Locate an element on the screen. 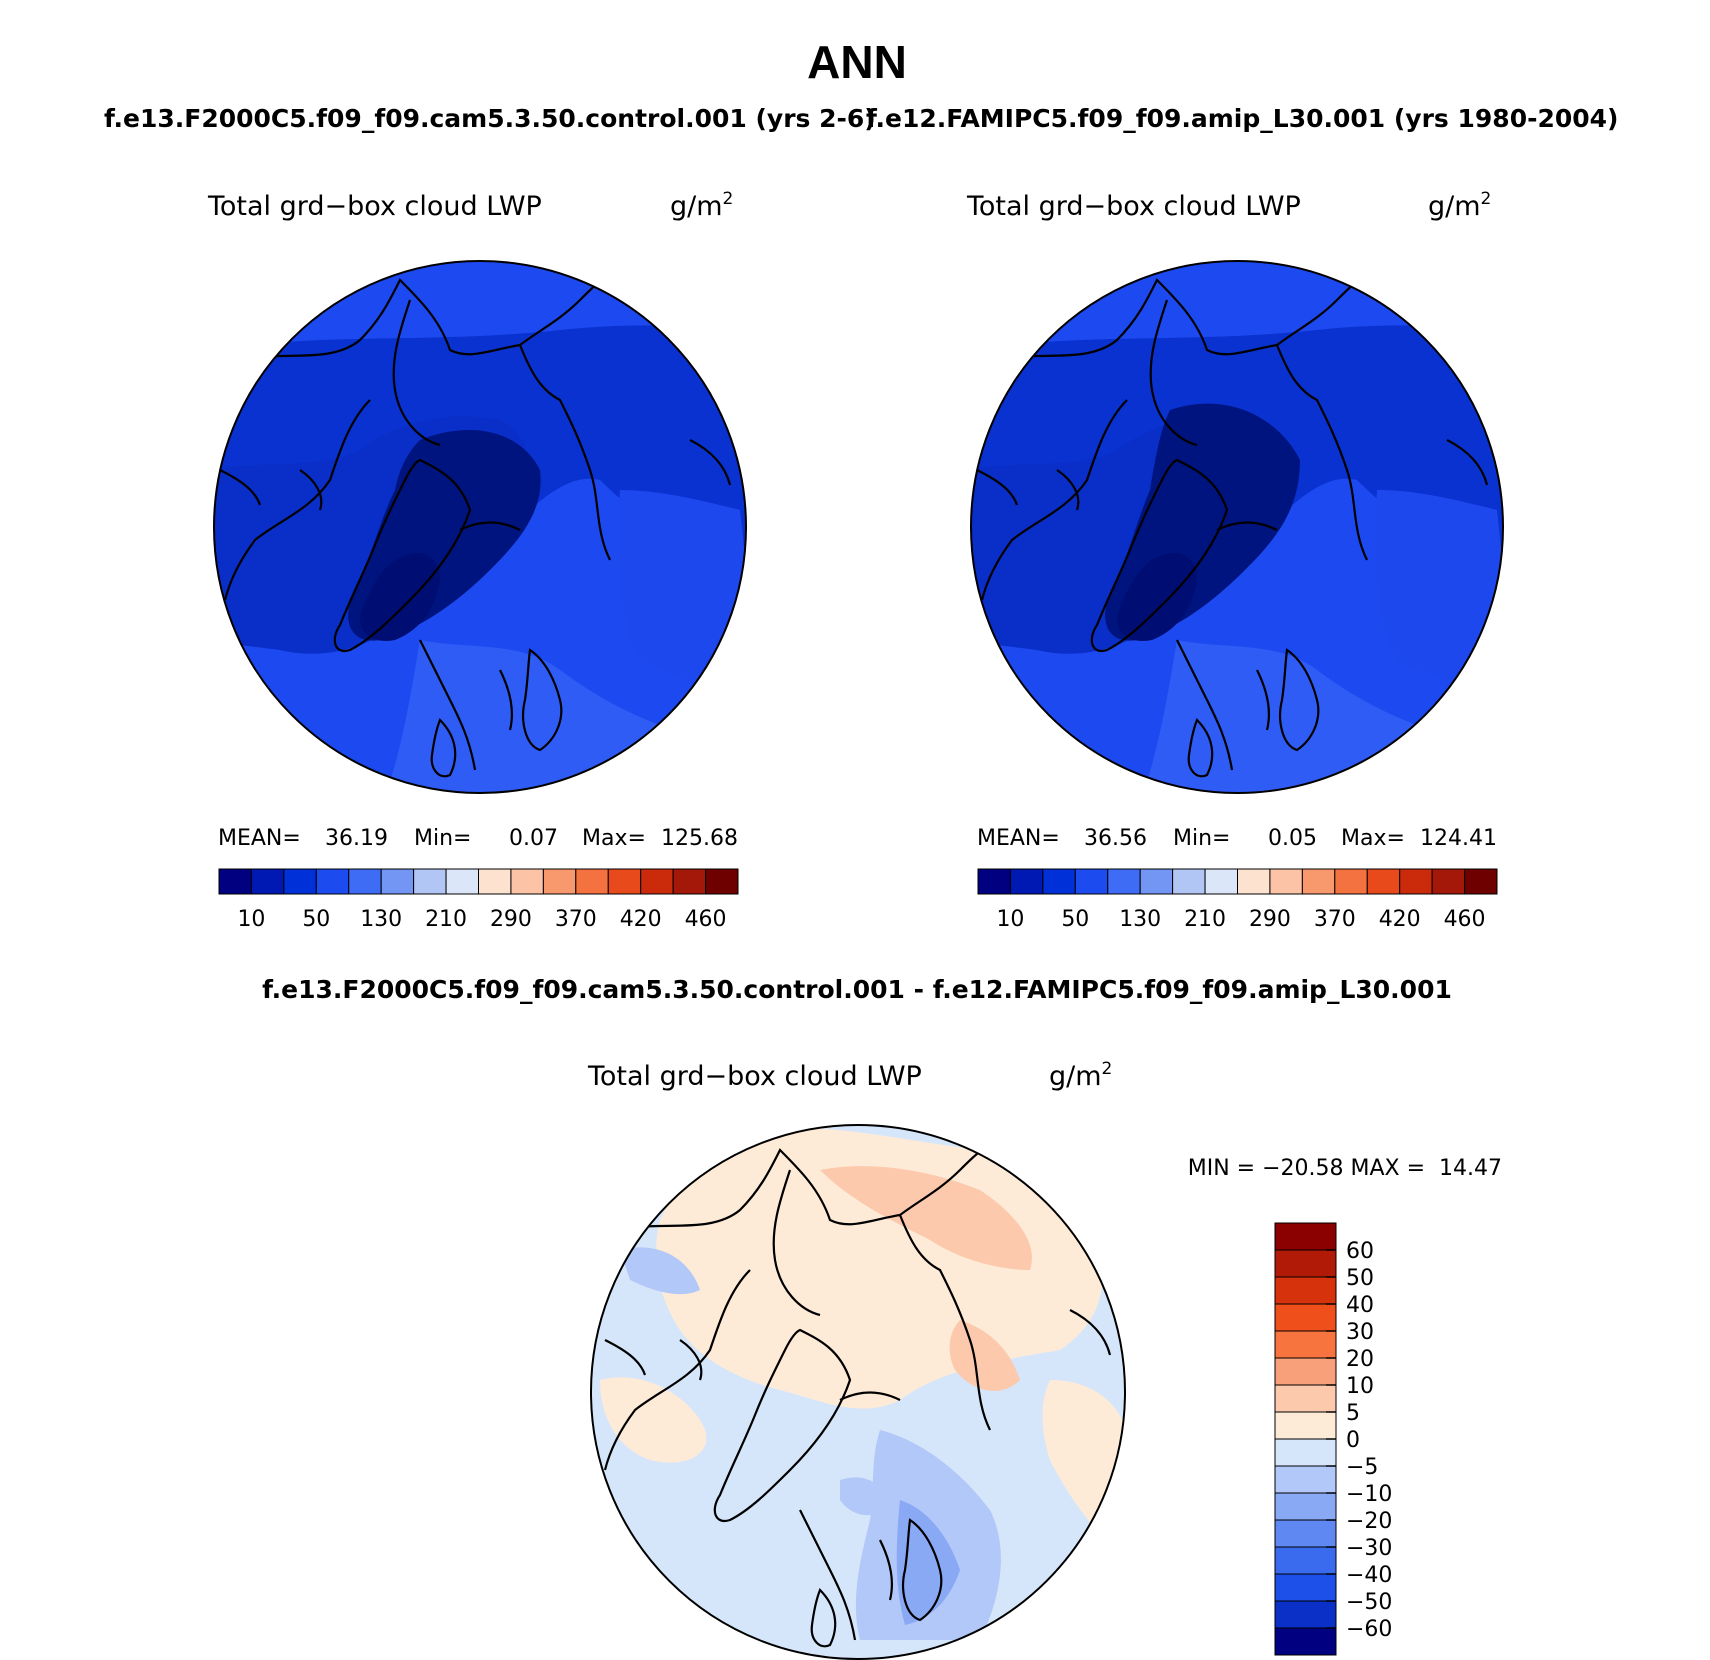  diff-variable-label: Total grd−box cloud LWP is located at coordinates (754, 1076).